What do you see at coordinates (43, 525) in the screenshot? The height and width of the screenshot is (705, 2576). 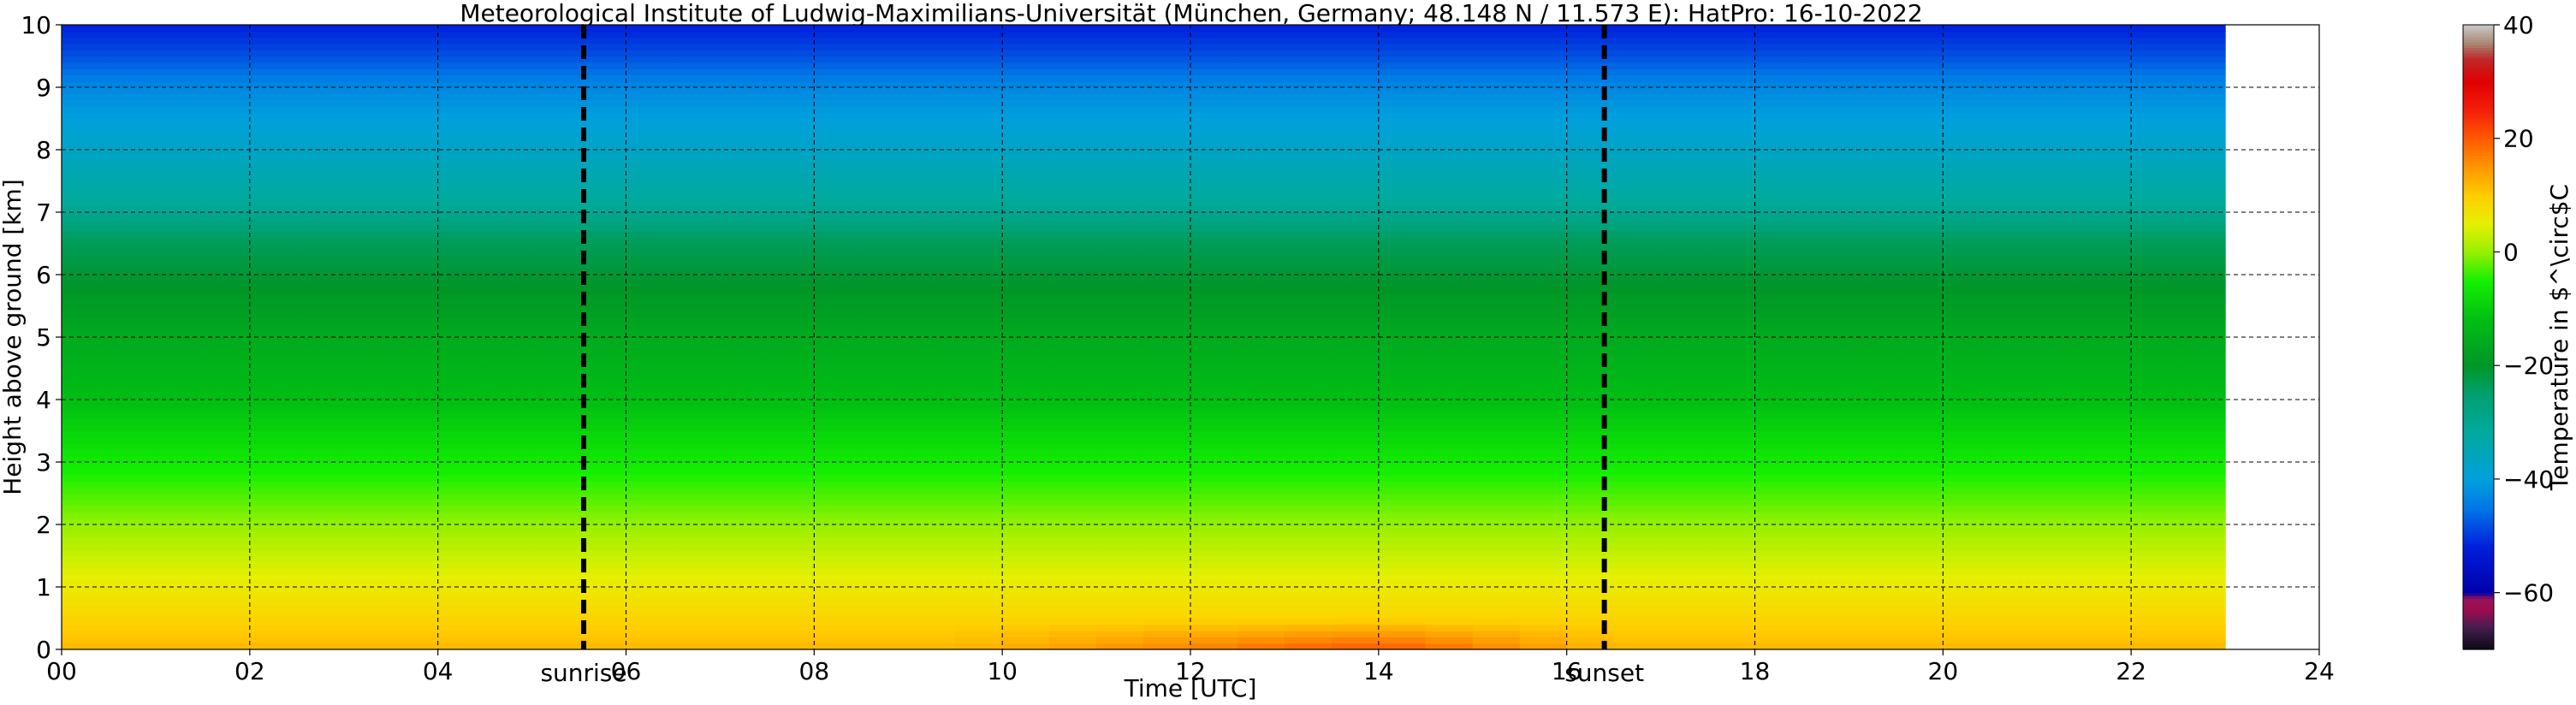 I see `y-tick-label: 2` at bounding box center [43, 525].